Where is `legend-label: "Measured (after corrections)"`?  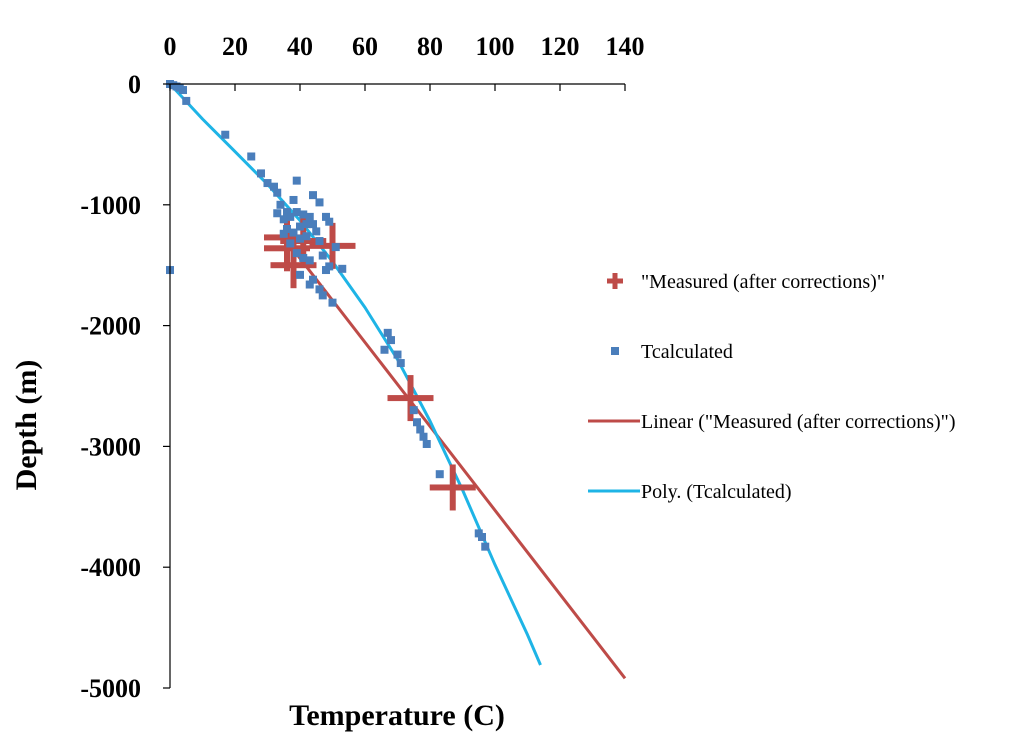 legend-label: "Measured (after corrections)" is located at coordinates (763, 282).